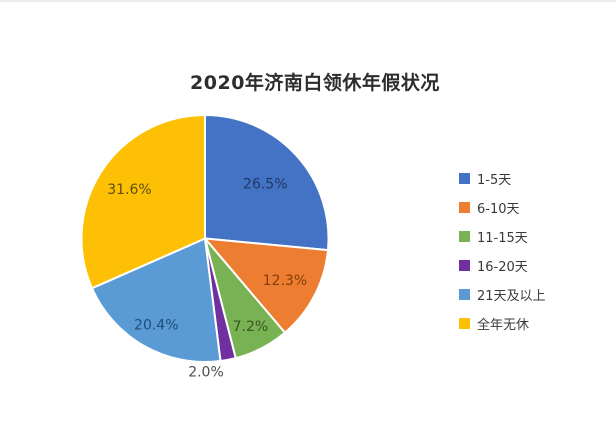 This screenshot has height=438, width=616. What do you see at coordinates (285, 281) in the screenshot?
I see `pie-label-2: 12.3%` at bounding box center [285, 281].